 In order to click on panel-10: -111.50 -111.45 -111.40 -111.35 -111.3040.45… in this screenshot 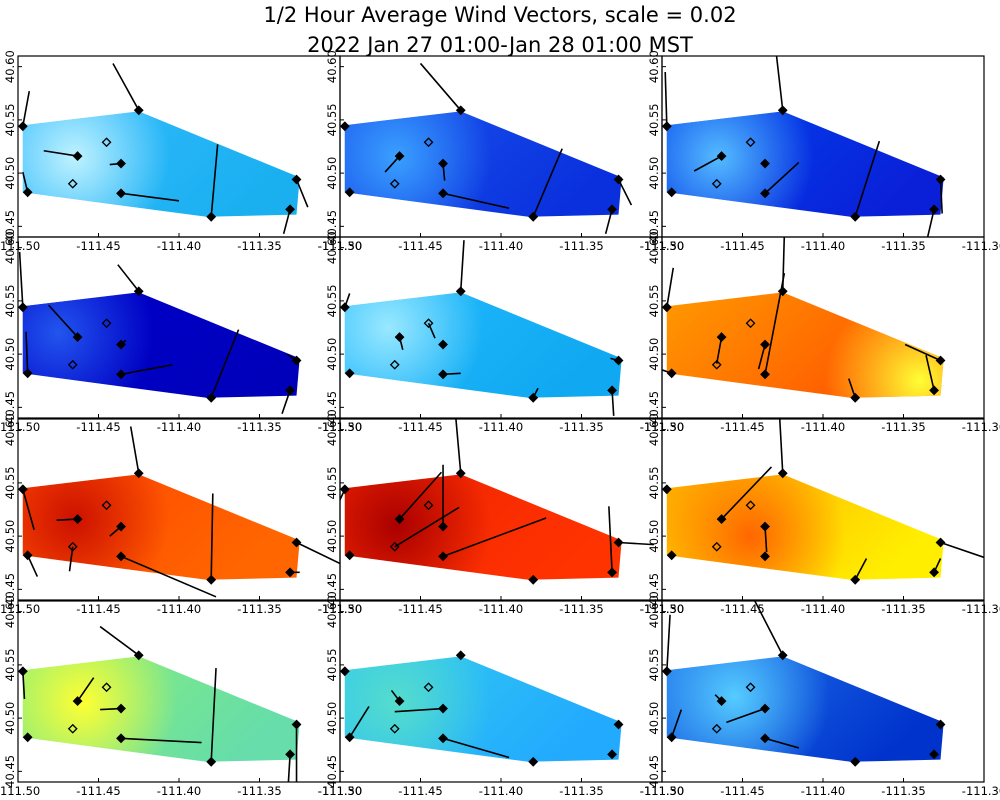, I will do `click(181, 696)`.